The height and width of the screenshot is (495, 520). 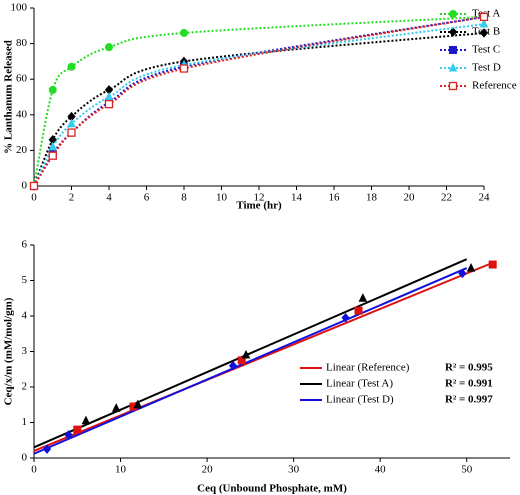 What do you see at coordinates (272, 489) in the screenshot?
I see `x-axis-label: Ceq (Unbound Phosphate, mM)` at bounding box center [272, 489].